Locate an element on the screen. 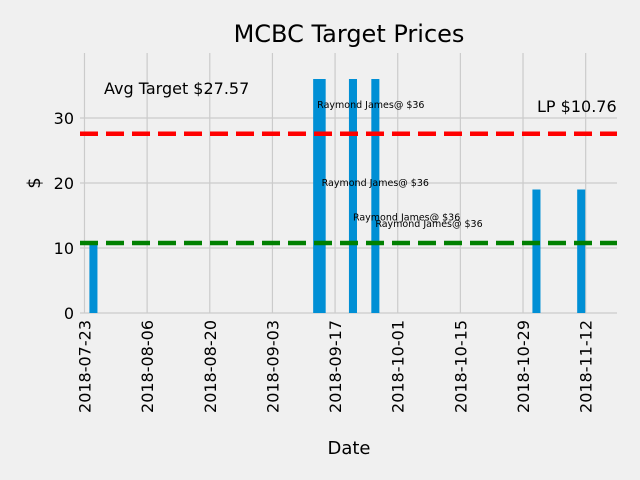 Image resolution: width=640 pixels, height=480 pixels. x-tick-label: 2018-08-06 is located at coordinates (147, 366).